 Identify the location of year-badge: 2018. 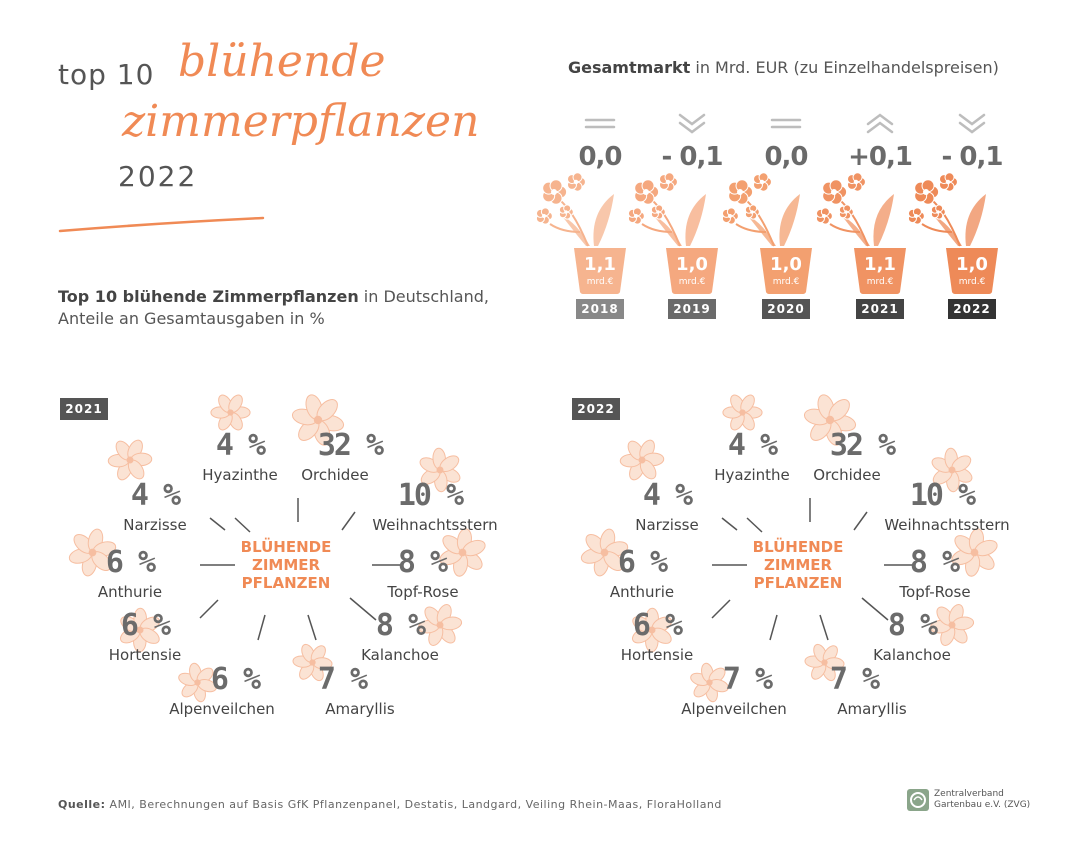
(600, 309).